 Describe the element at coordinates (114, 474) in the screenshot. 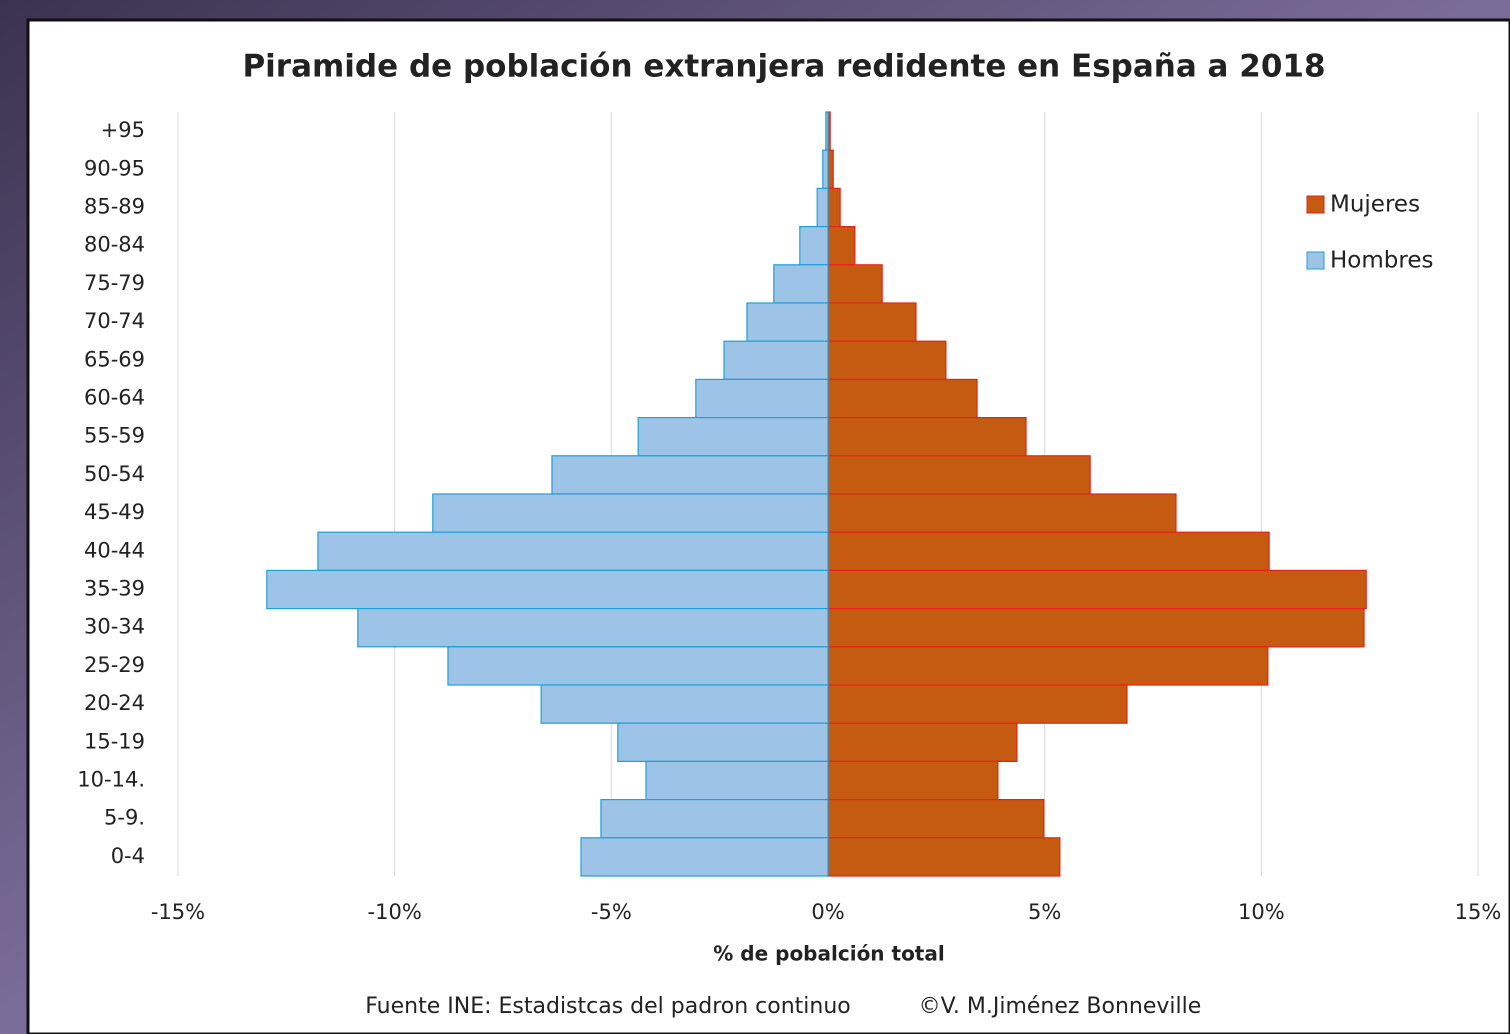

I see `y-tick-label: 50-54` at that location.